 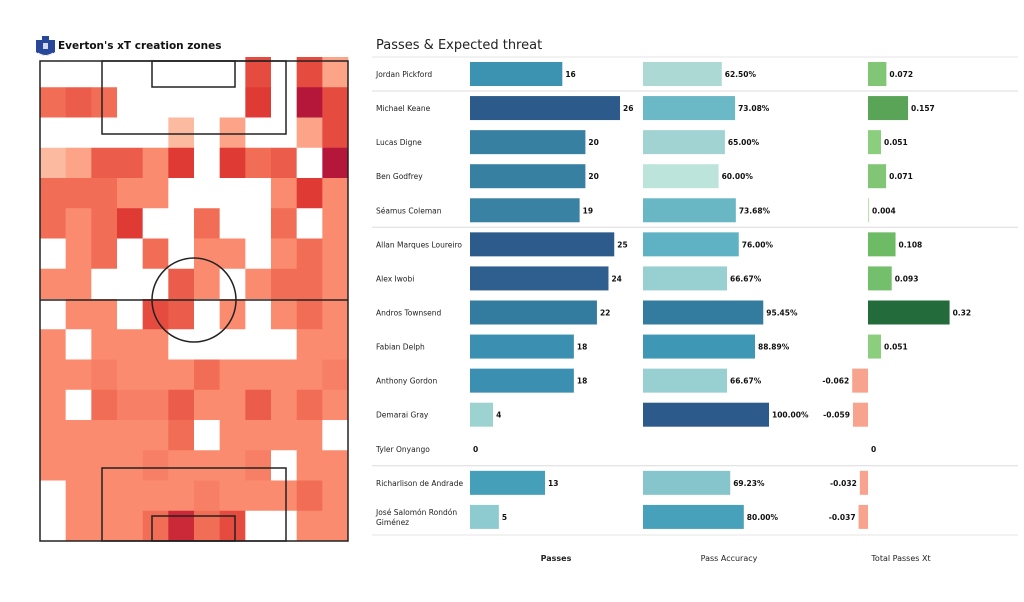 I want to click on xt-label: 0.051, so click(x=896, y=347).